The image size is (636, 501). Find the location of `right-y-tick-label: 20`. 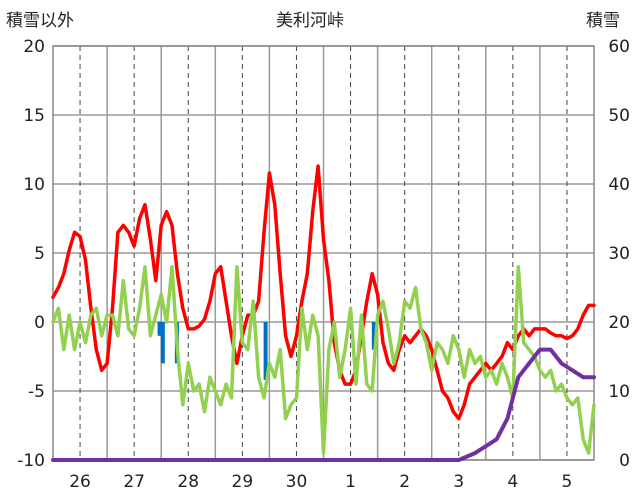

right-y-tick-label: 20 is located at coordinates (619, 323).